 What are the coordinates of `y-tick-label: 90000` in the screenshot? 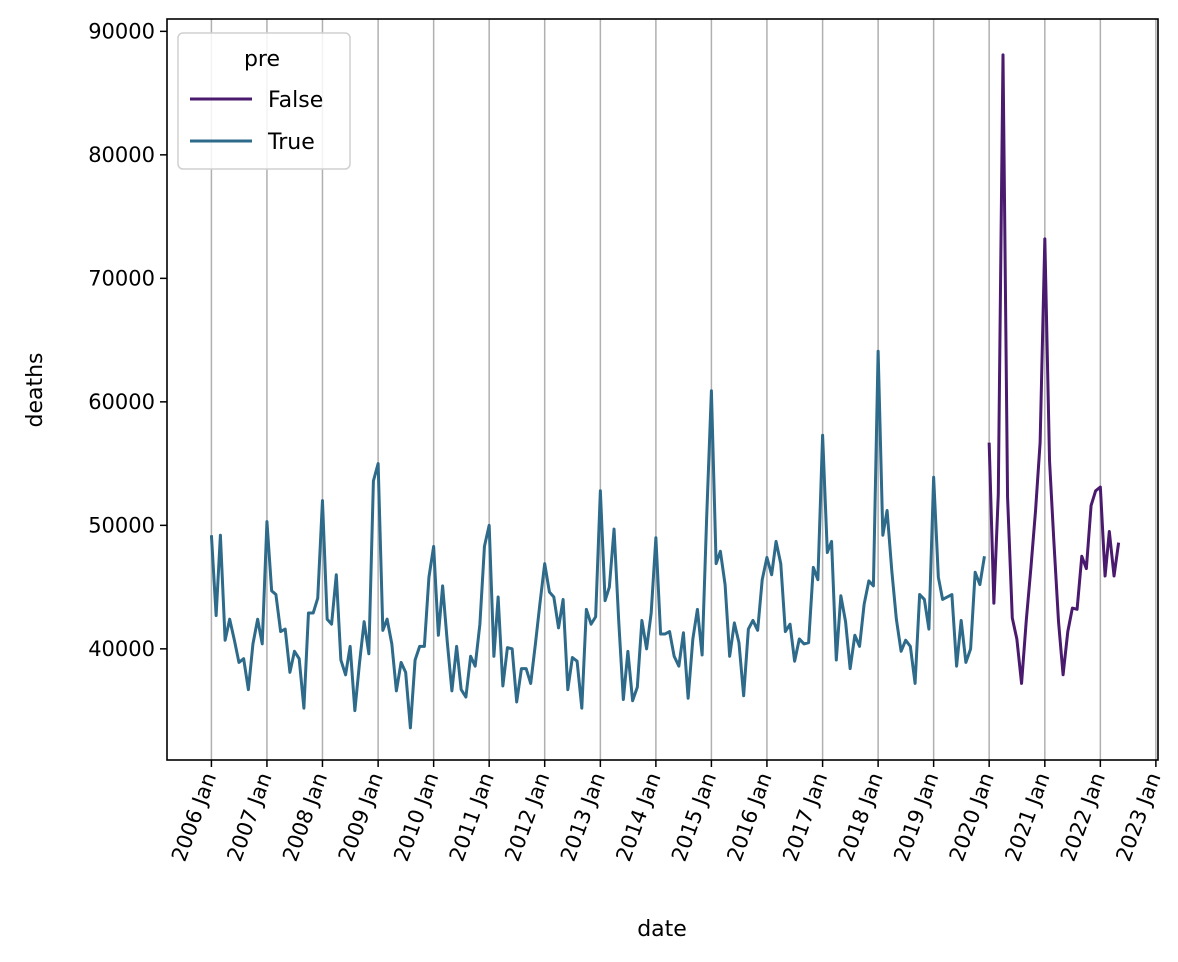 It's located at (121, 31).